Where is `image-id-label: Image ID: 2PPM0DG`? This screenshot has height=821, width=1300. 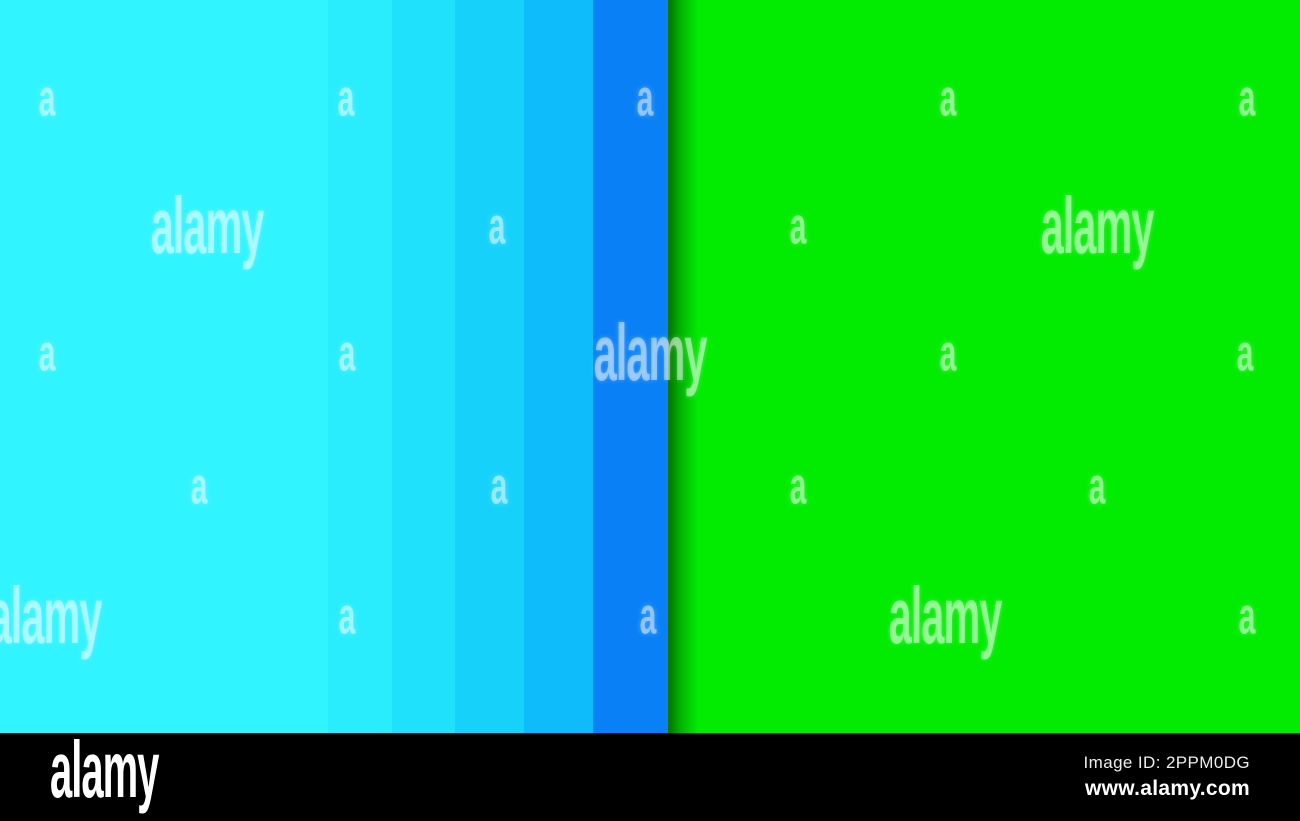 image-id-label: Image ID: 2PPM0DG is located at coordinates (1166, 762).